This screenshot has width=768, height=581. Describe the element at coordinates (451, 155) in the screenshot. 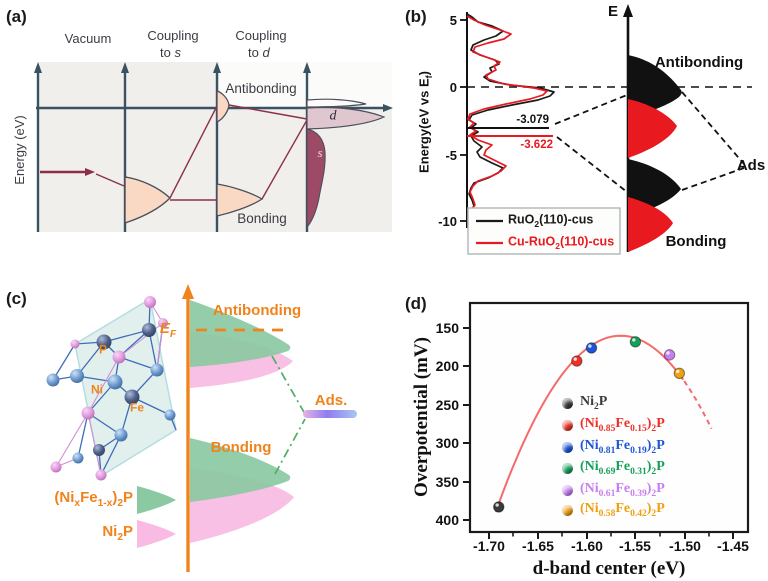

I see `svg-text: -5` at that location.